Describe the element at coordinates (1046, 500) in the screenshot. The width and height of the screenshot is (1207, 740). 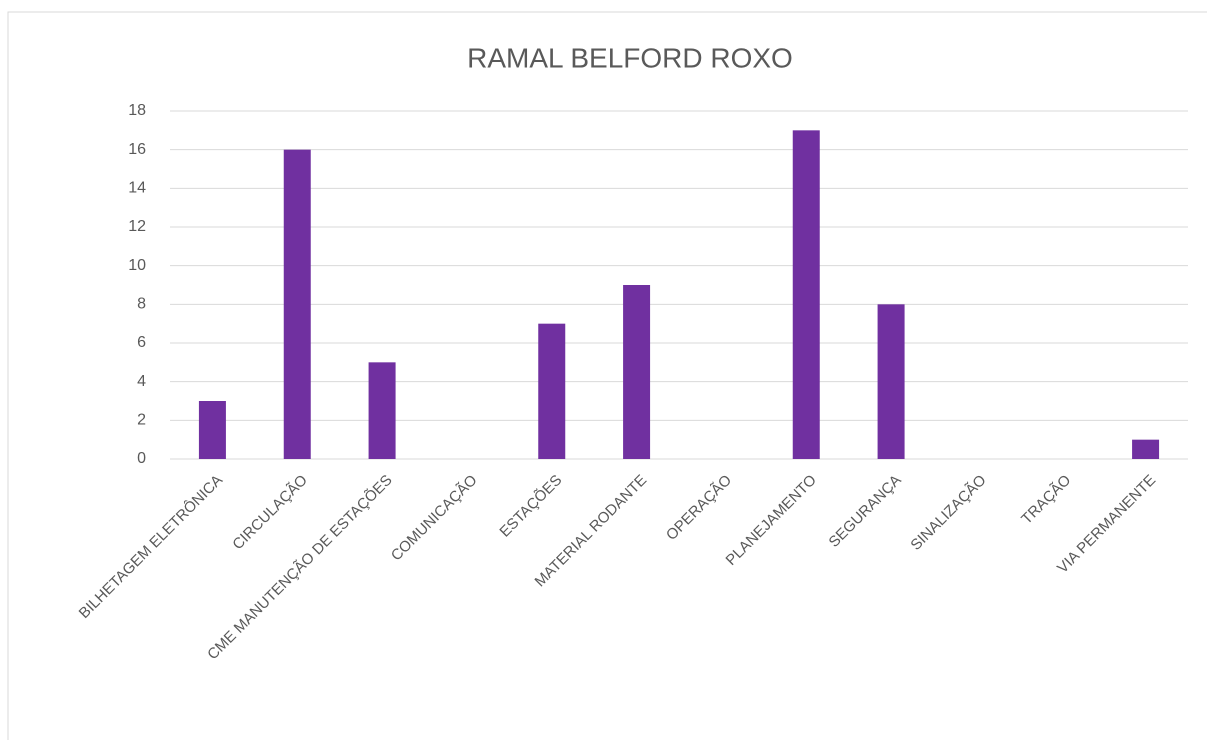
I see `x-tick-label: TRAÇÃO` at that location.